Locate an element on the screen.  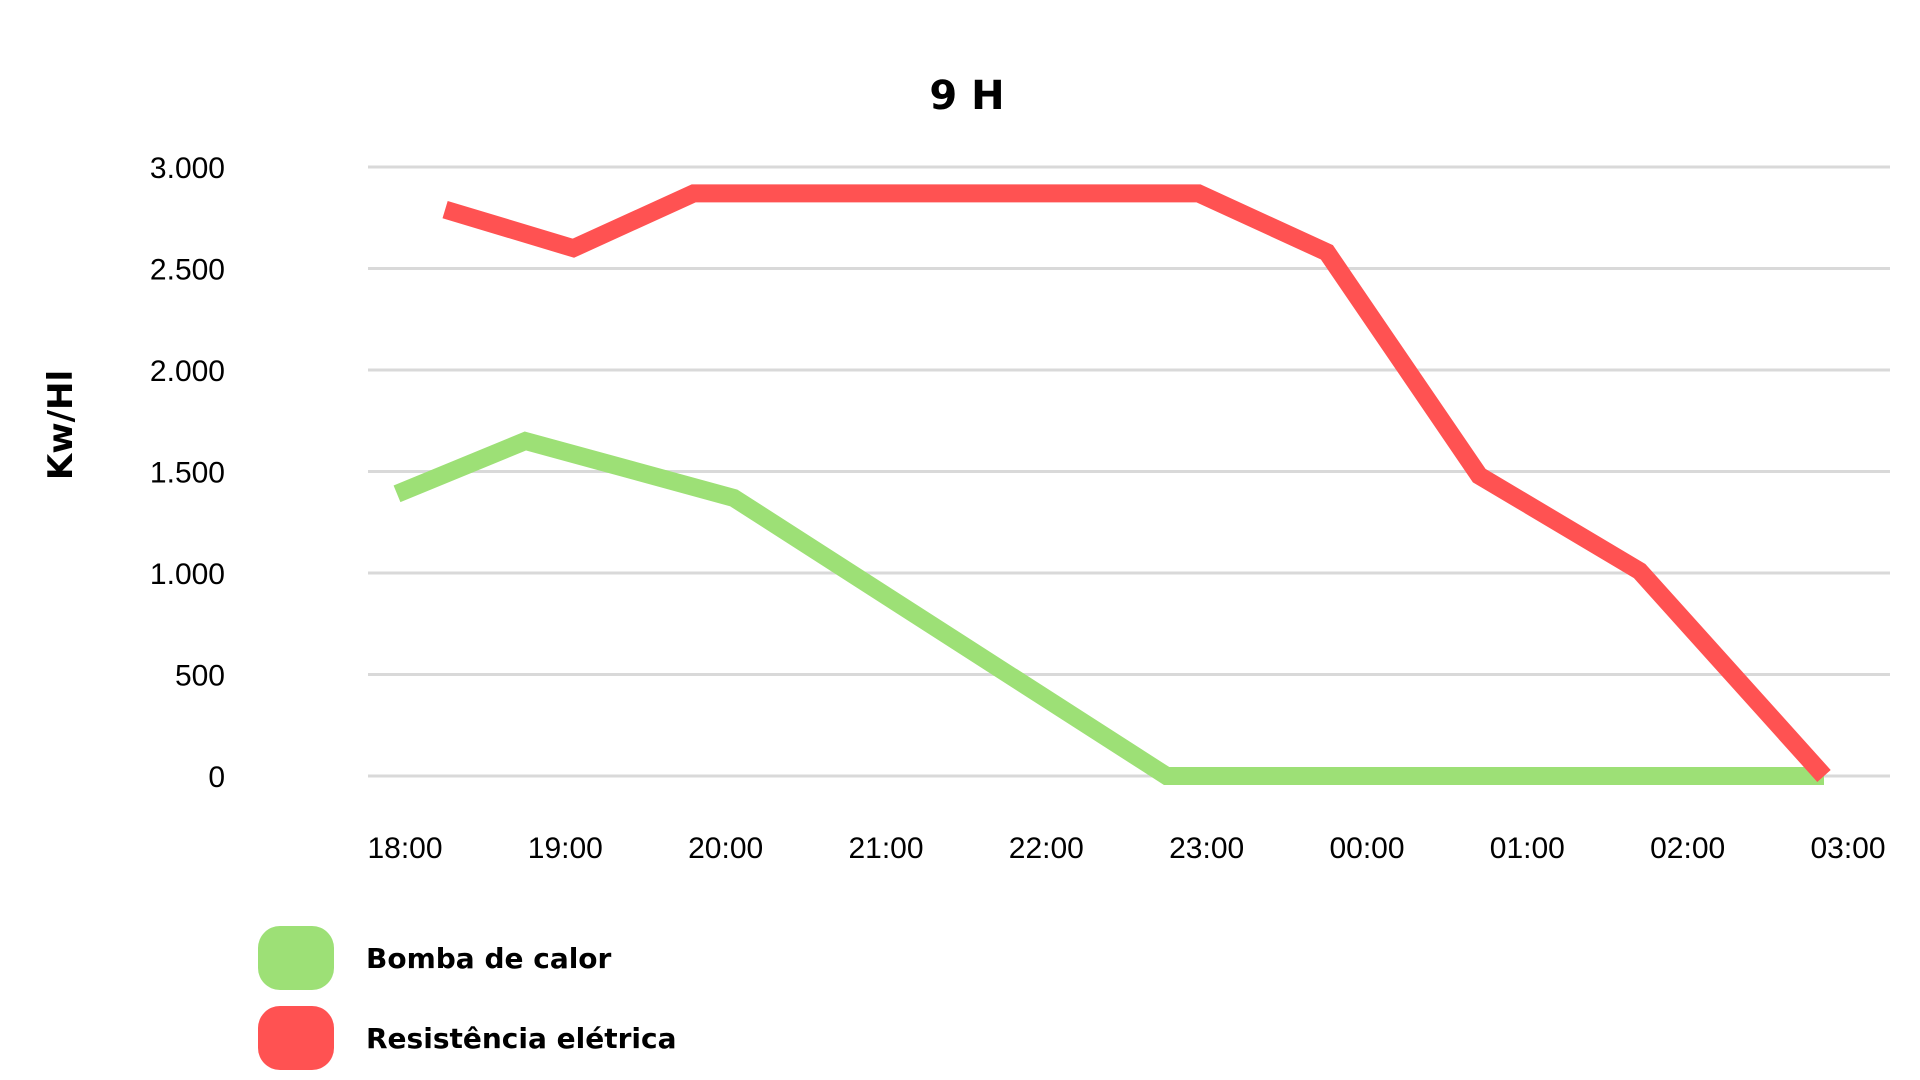
legend: Bomba de calor Resistência elétrica is located at coordinates (467, 1002).